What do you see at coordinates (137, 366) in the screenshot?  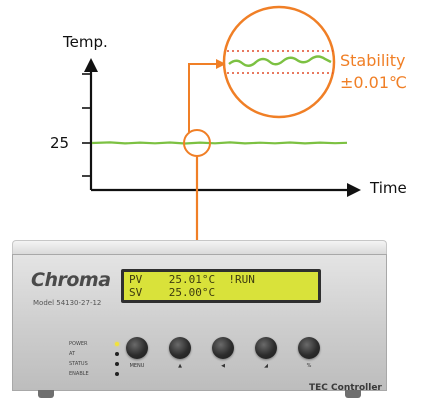 I see `menu-button-label: MENU` at bounding box center [137, 366].